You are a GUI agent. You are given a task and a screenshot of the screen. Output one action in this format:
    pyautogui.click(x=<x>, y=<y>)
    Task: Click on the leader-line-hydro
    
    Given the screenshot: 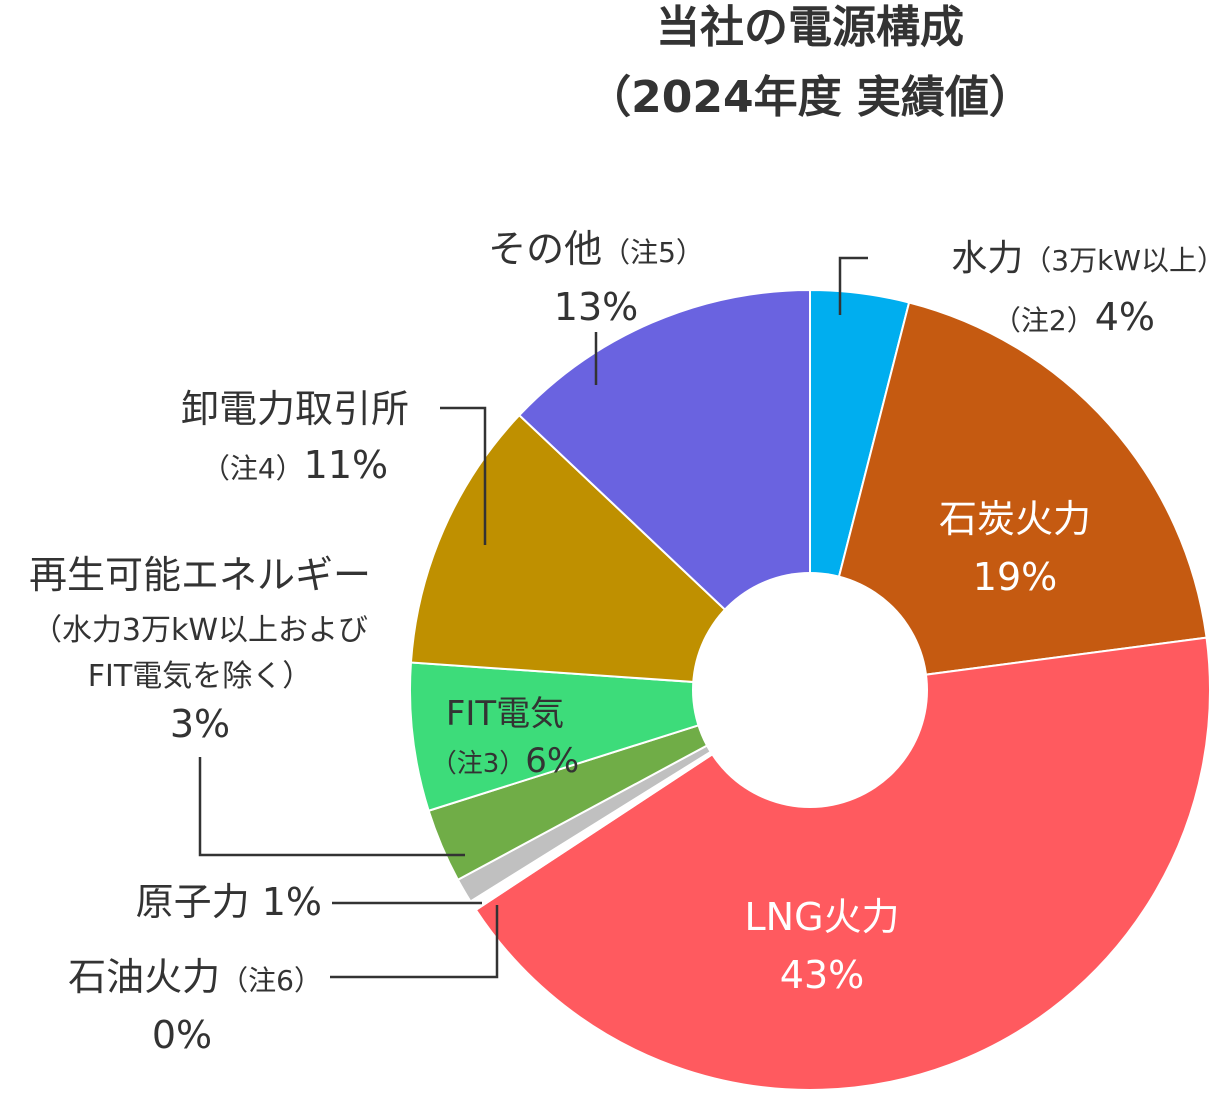 What is the action you would take?
    pyautogui.click(x=853, y=285)
    